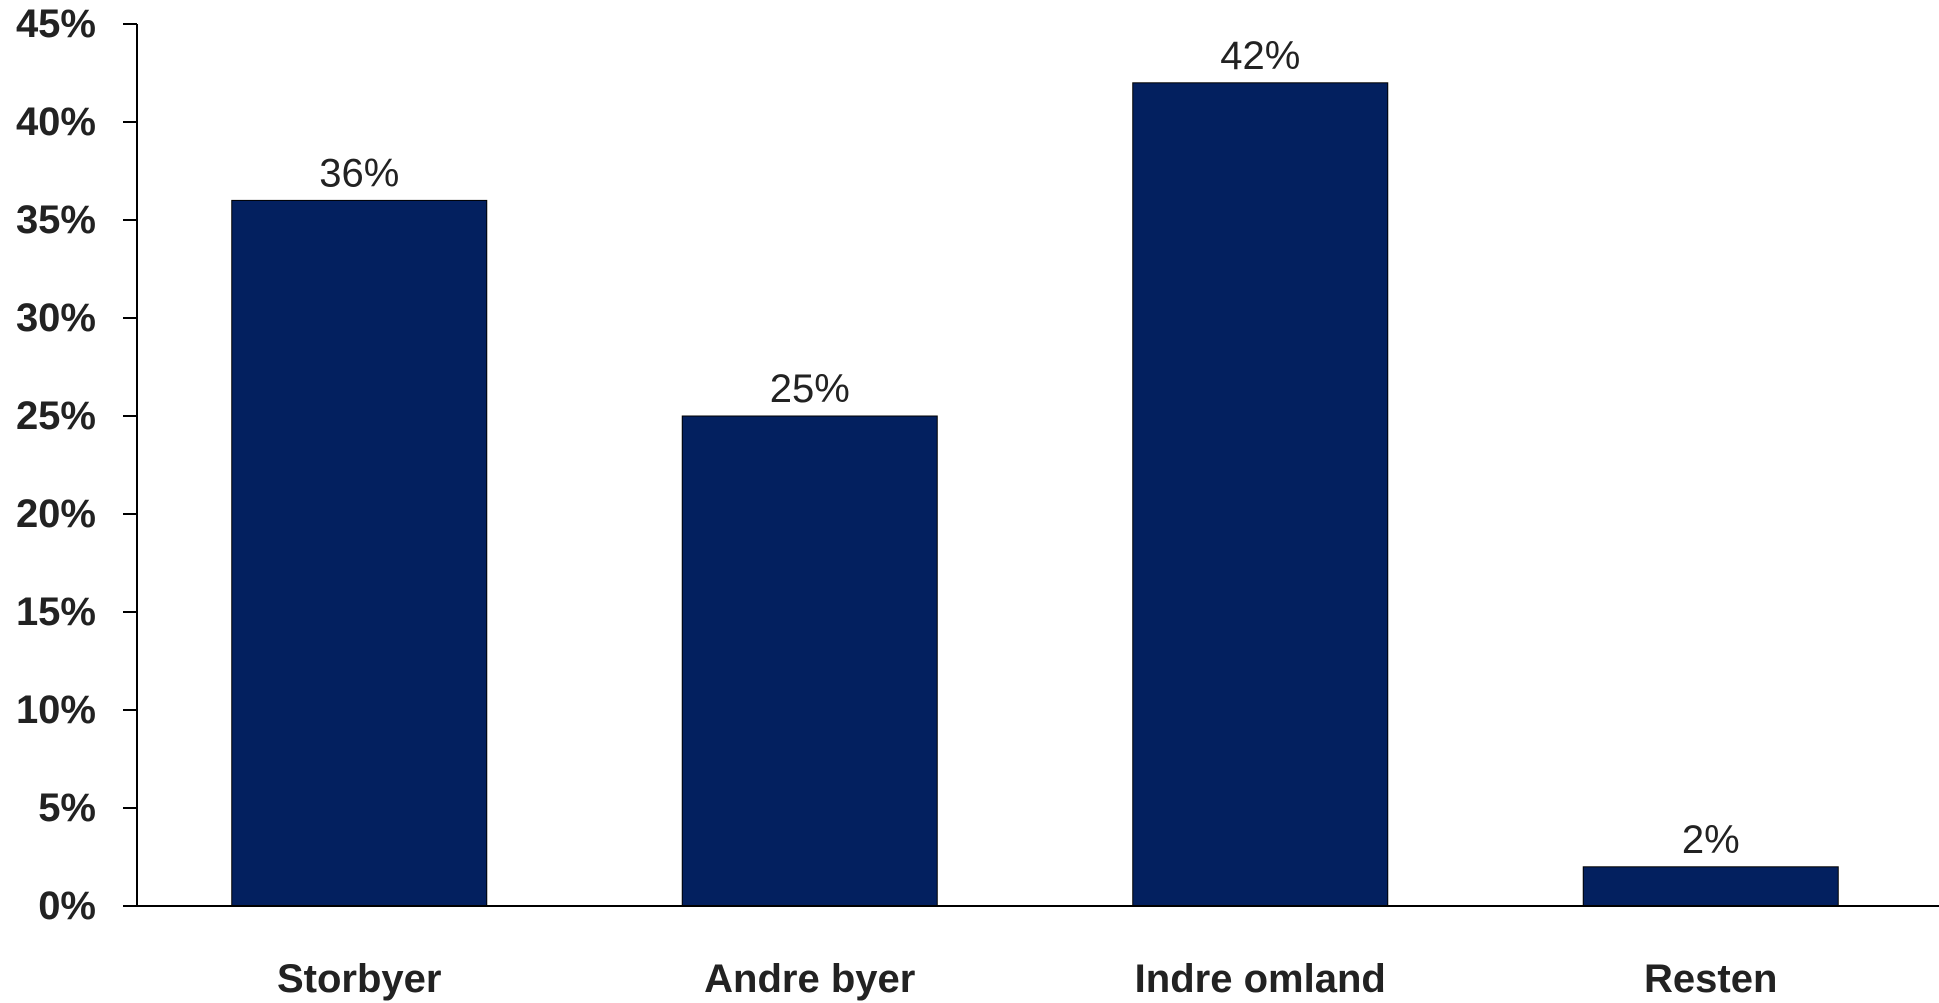 The height and width of the screenshot is (1003, 1939). I want to click on bar-value-label: 36%, so click(359, 173).